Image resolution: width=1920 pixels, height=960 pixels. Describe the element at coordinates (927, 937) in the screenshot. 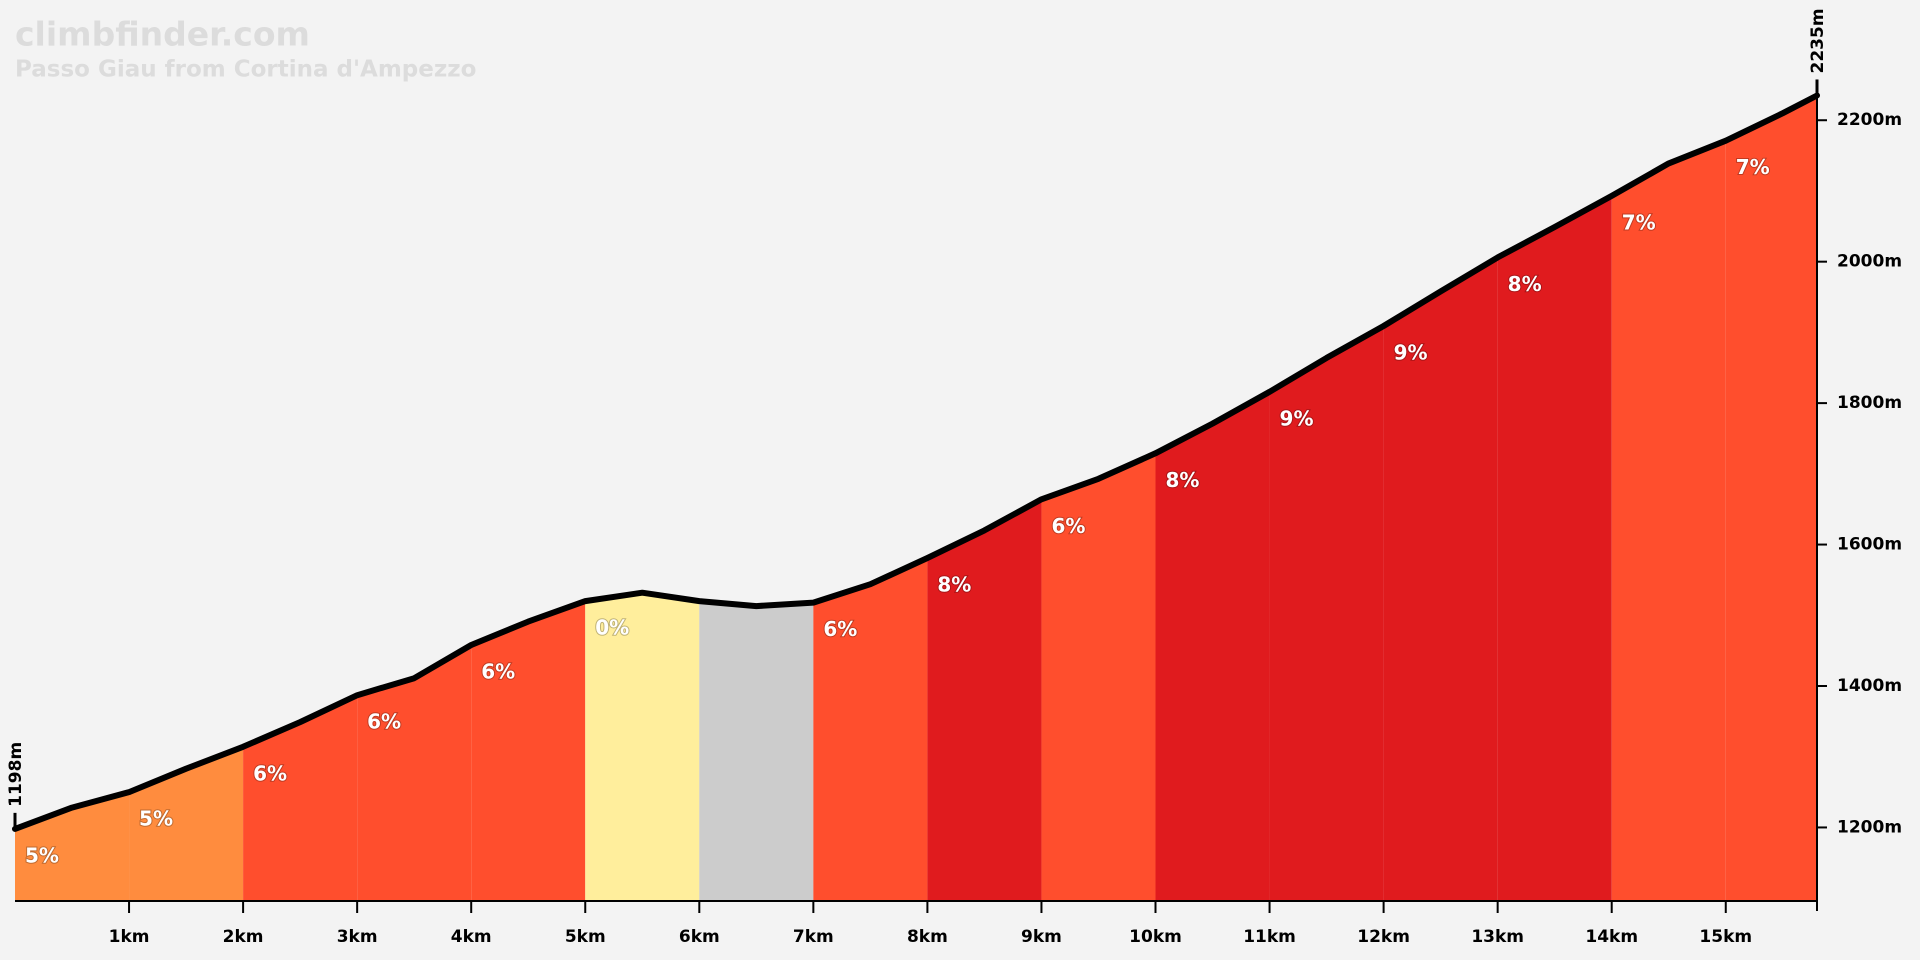

I see `x-tick-label: 8km` at that location.